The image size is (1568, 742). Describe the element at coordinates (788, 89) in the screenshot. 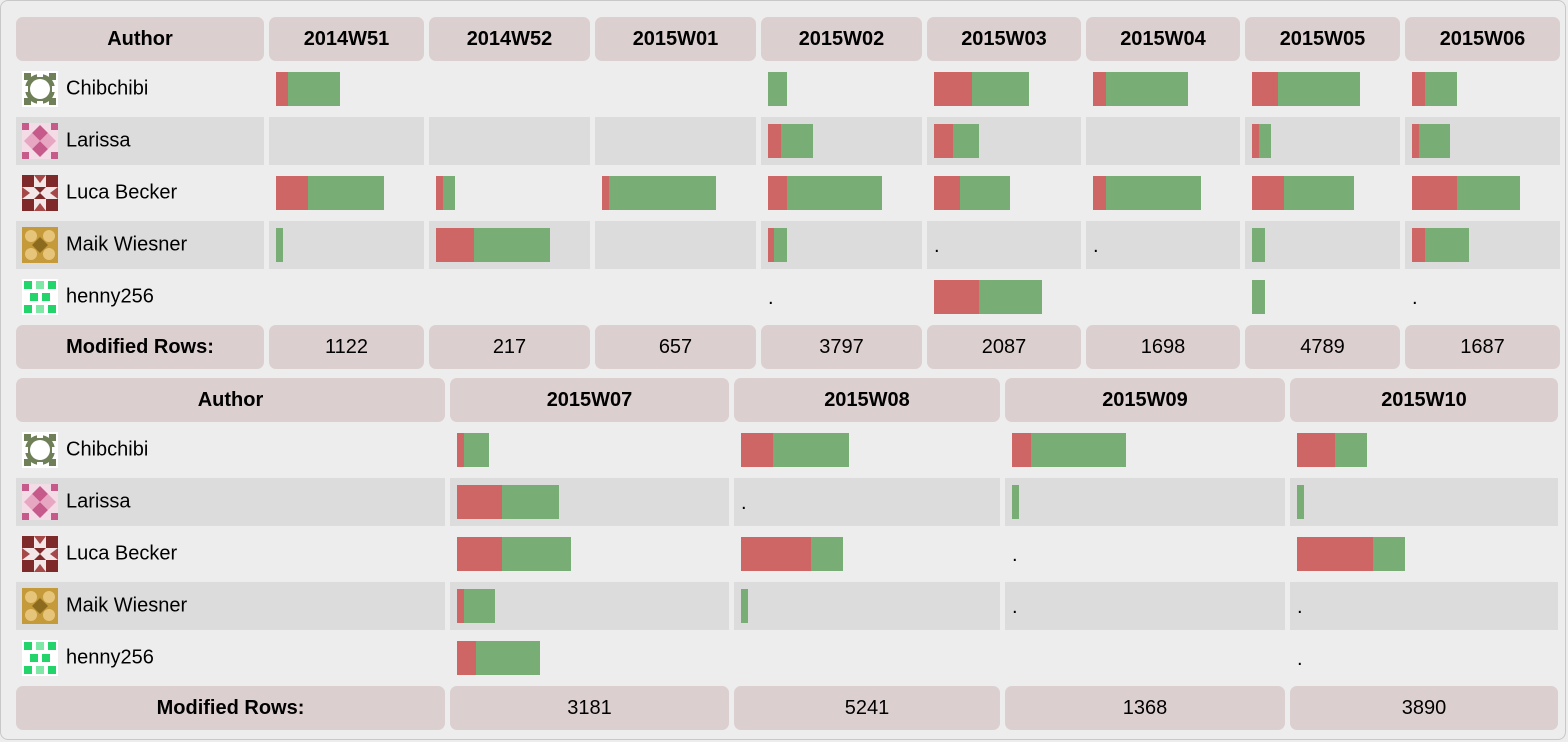

I see `author-row: Chibchibi` at that location.